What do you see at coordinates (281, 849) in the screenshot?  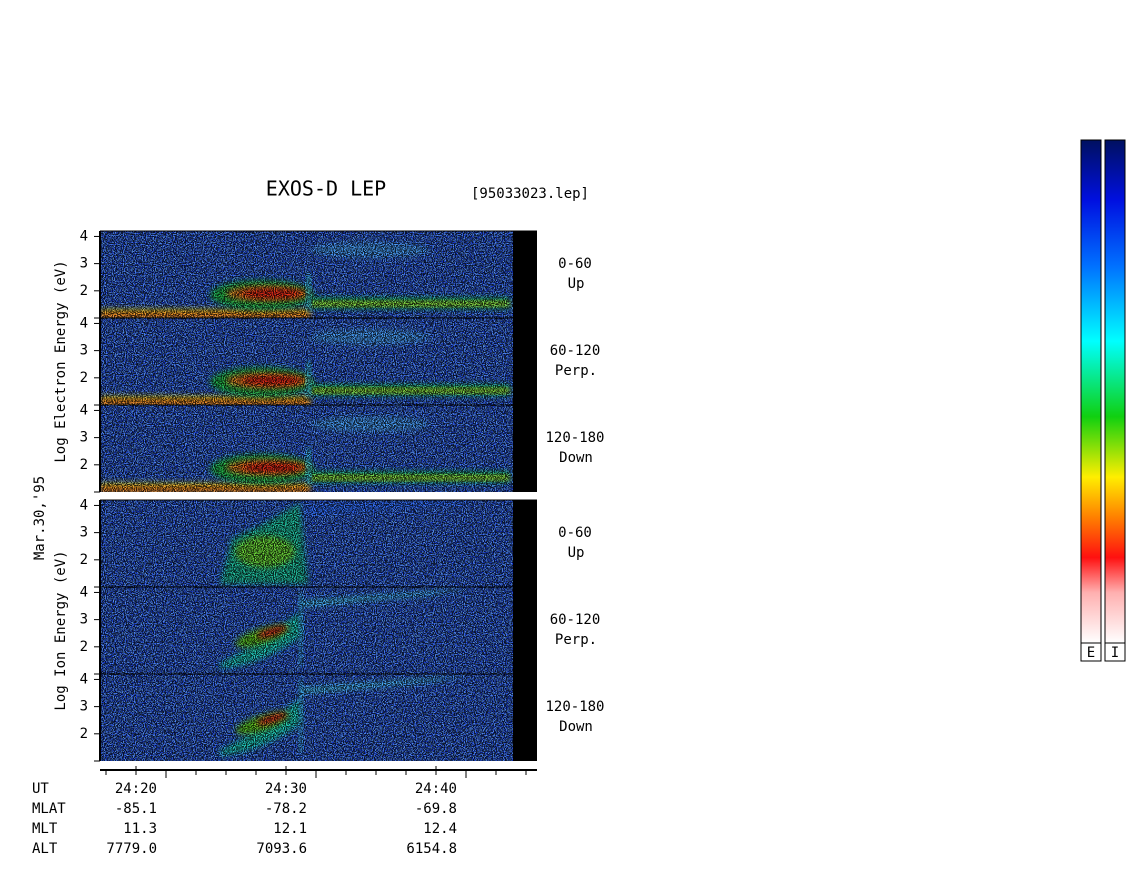 I see `ephemeris-value: 7093.6` at bounding box center [281, 849].